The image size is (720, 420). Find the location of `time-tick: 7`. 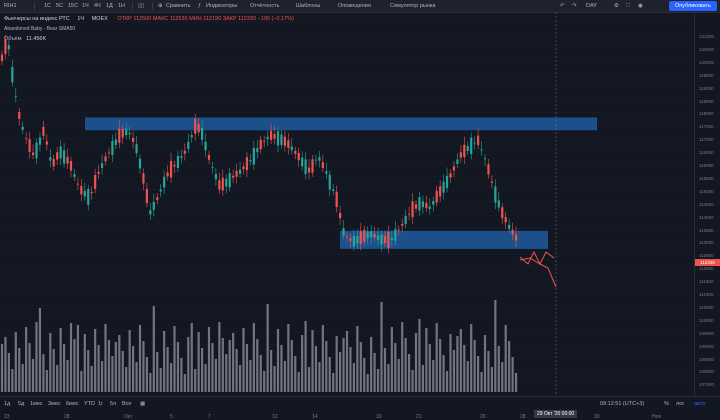

time-tick: 7 is located at coordinates (209, 417).